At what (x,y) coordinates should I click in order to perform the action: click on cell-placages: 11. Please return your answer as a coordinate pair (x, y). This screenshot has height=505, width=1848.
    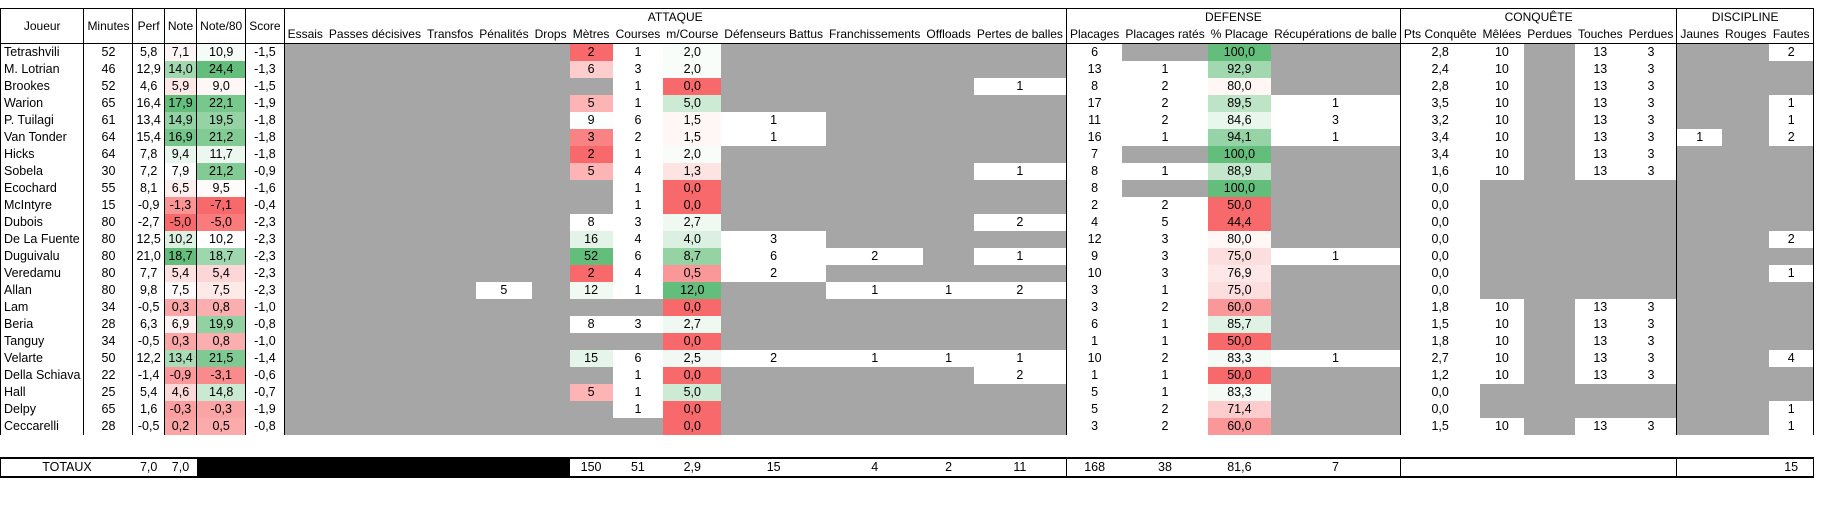
    Looking at the image, I should click on (1094, 120).